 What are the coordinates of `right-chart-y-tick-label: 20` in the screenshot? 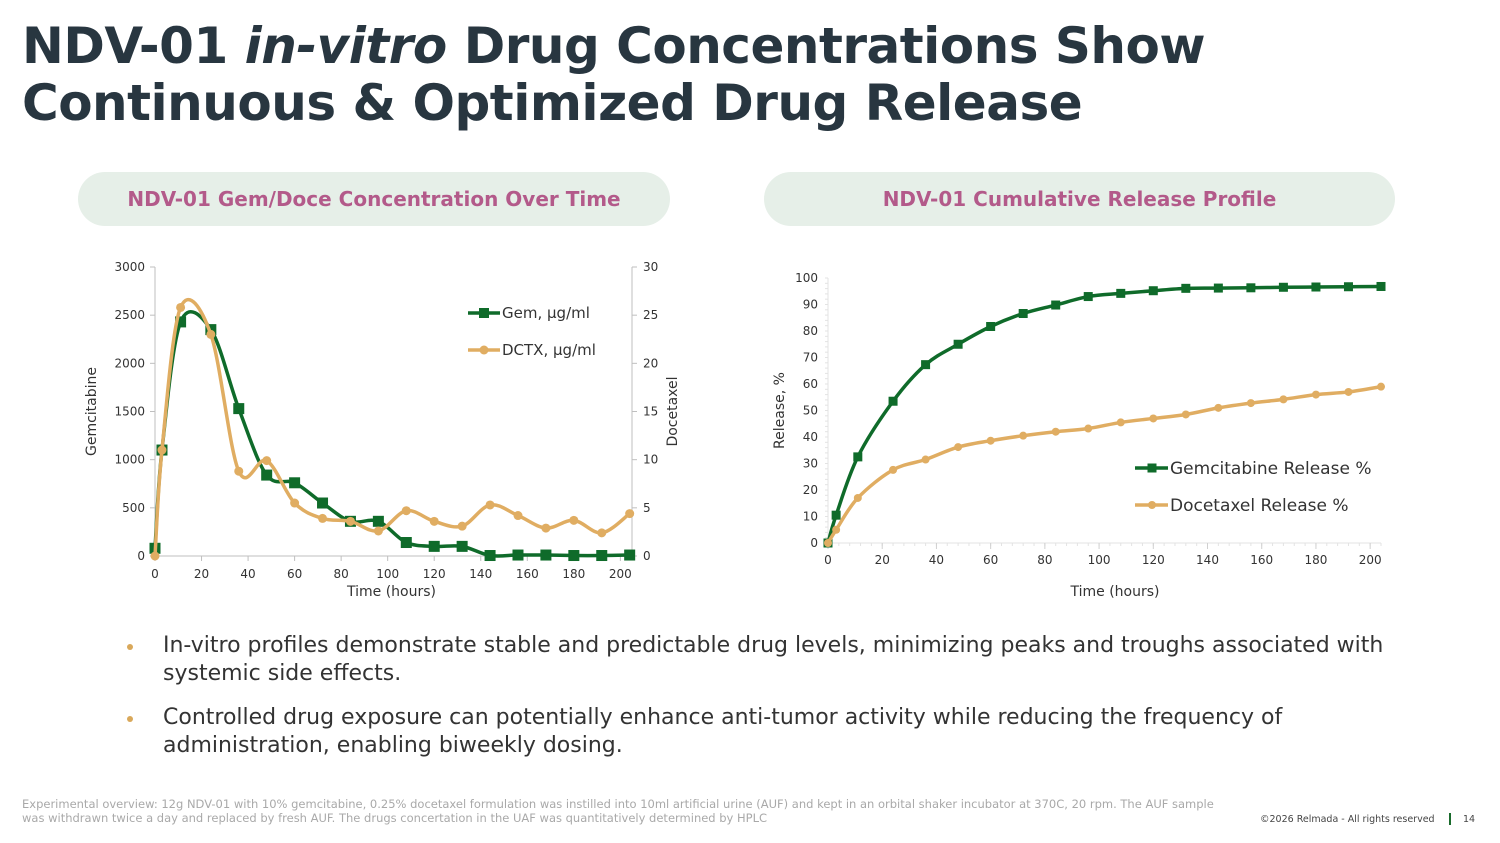 It's located at (810, 490).